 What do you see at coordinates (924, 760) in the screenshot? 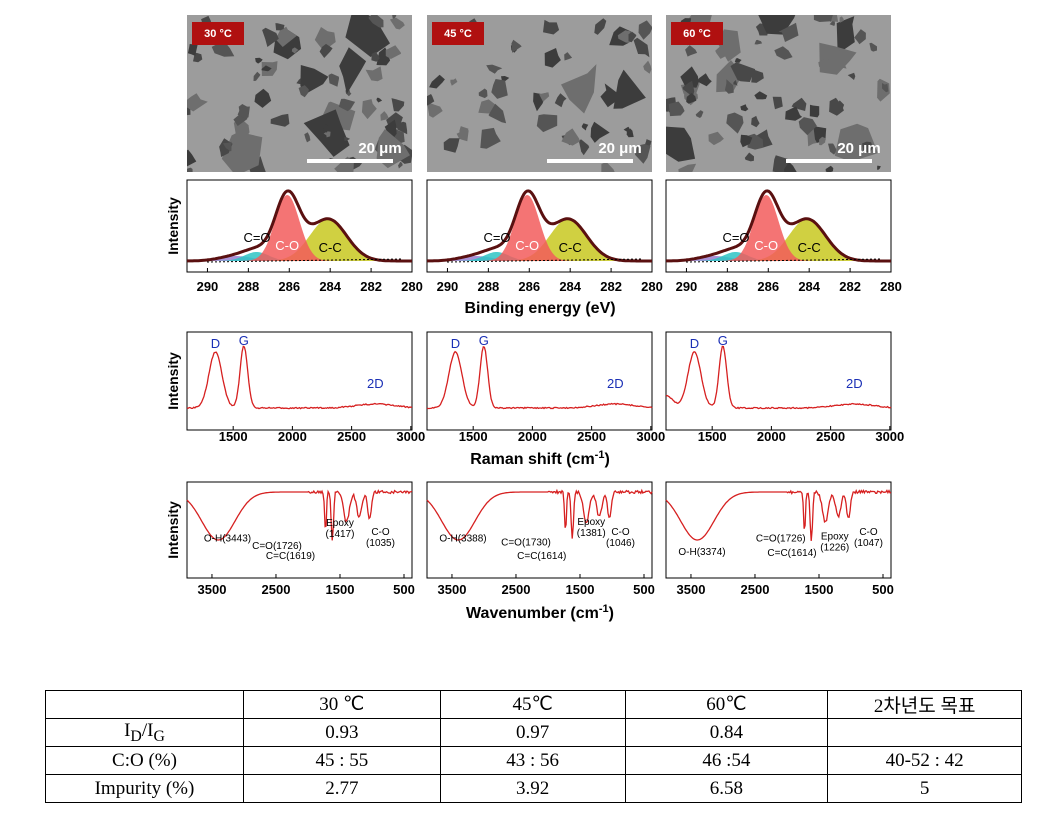
I see `cell: 40-52 : 42` at bounding box center [924, 760].